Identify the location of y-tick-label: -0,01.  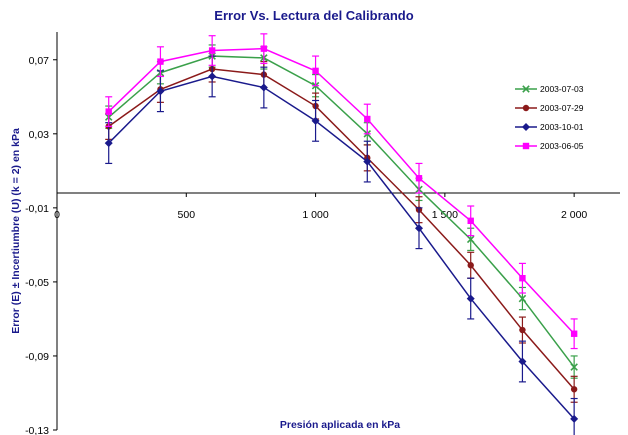
(37, 209).